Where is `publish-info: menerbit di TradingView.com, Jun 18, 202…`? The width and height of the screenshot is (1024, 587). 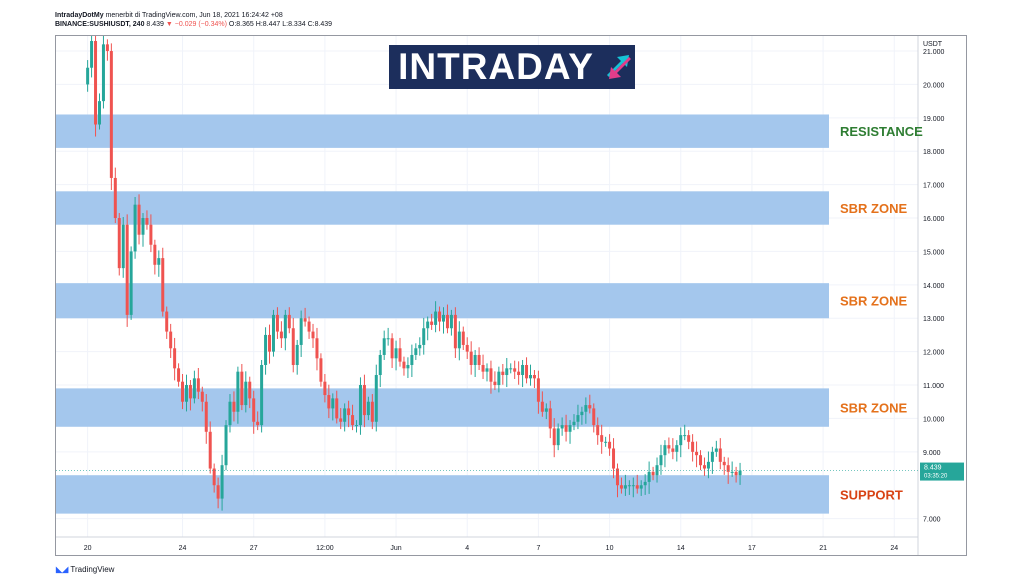 publish-info: menerbit di TradingView.com, Jun 18, 202… is located at coordinates (194, 15).